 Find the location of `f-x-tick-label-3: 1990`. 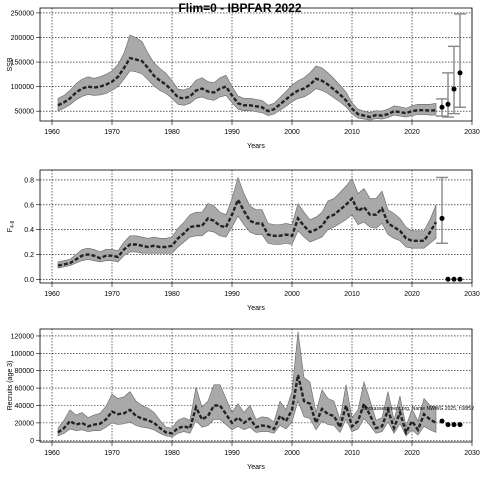

f-x-tick-label-3: 1990 is located at coordinates (232, 294).